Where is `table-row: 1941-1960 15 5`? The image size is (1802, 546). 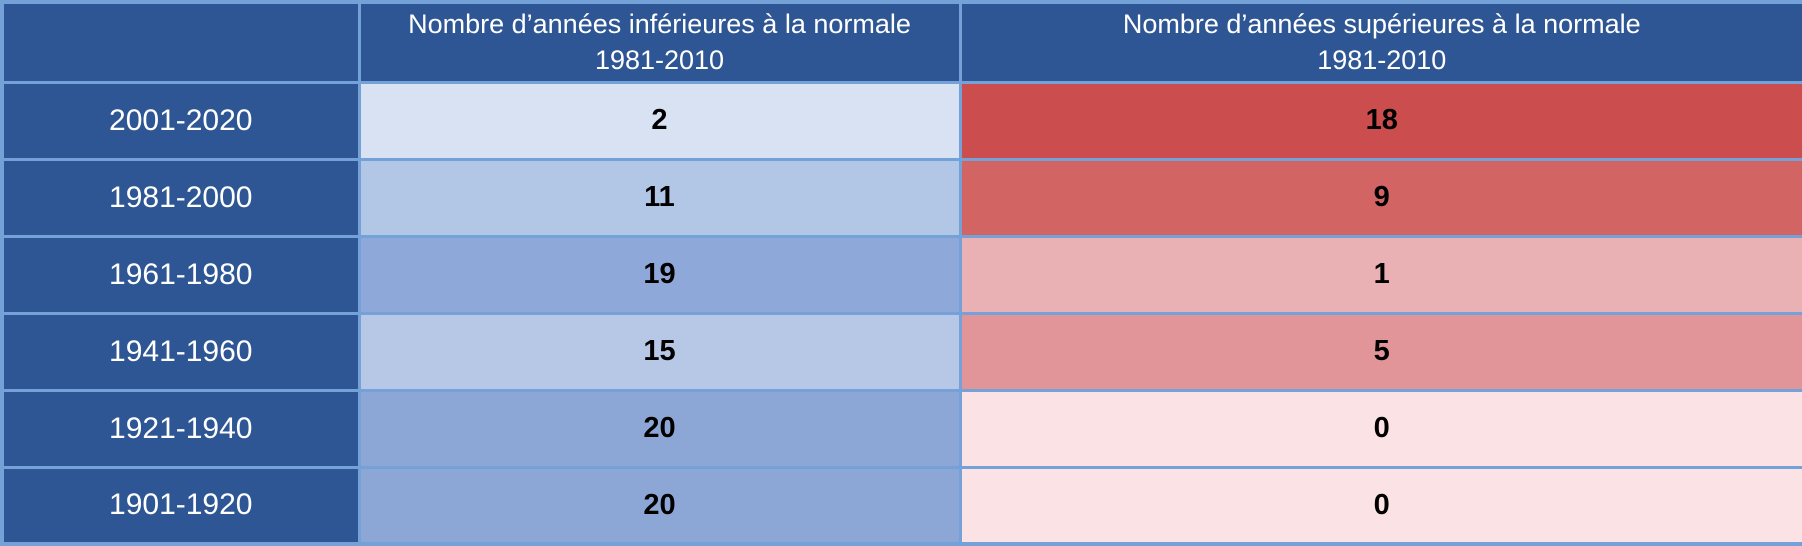 table-row: 1941-1960 15 5 is located at coordinates (901, 351).